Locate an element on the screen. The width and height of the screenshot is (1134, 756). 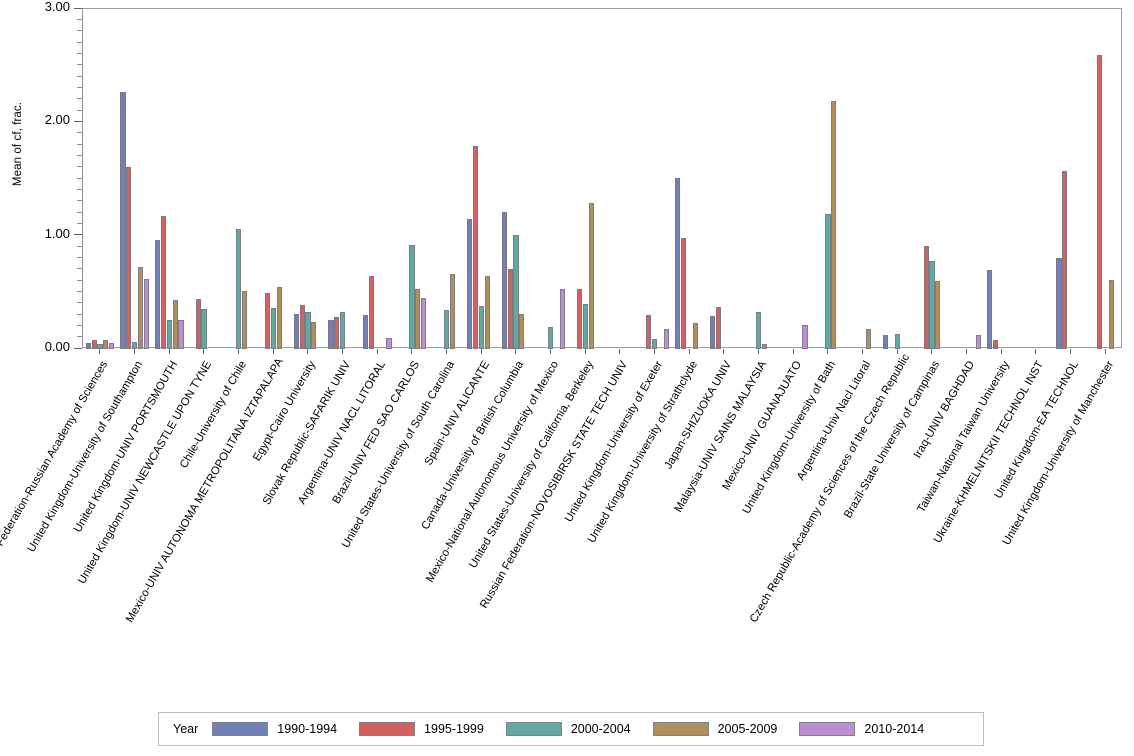
legend-item: 2000-2004 is located at coordinates (568, 729).